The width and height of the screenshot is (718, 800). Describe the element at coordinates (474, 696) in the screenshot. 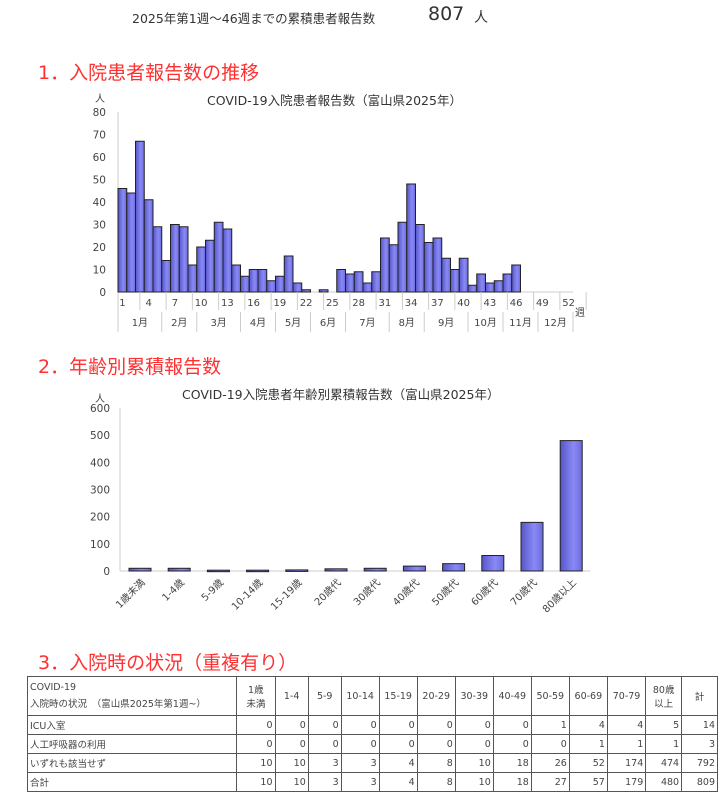

I see `column-header: 30-39` at that location.